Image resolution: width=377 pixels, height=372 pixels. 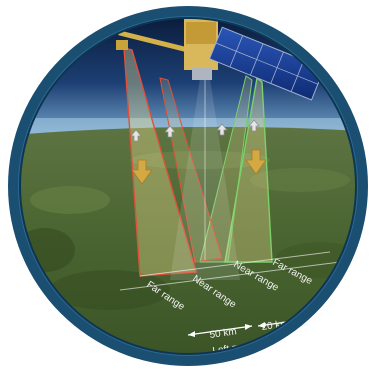 What do you see at coordinates (195, 130) in the screenshot?
I see `up-arrows` at bounding box center [195, 130].